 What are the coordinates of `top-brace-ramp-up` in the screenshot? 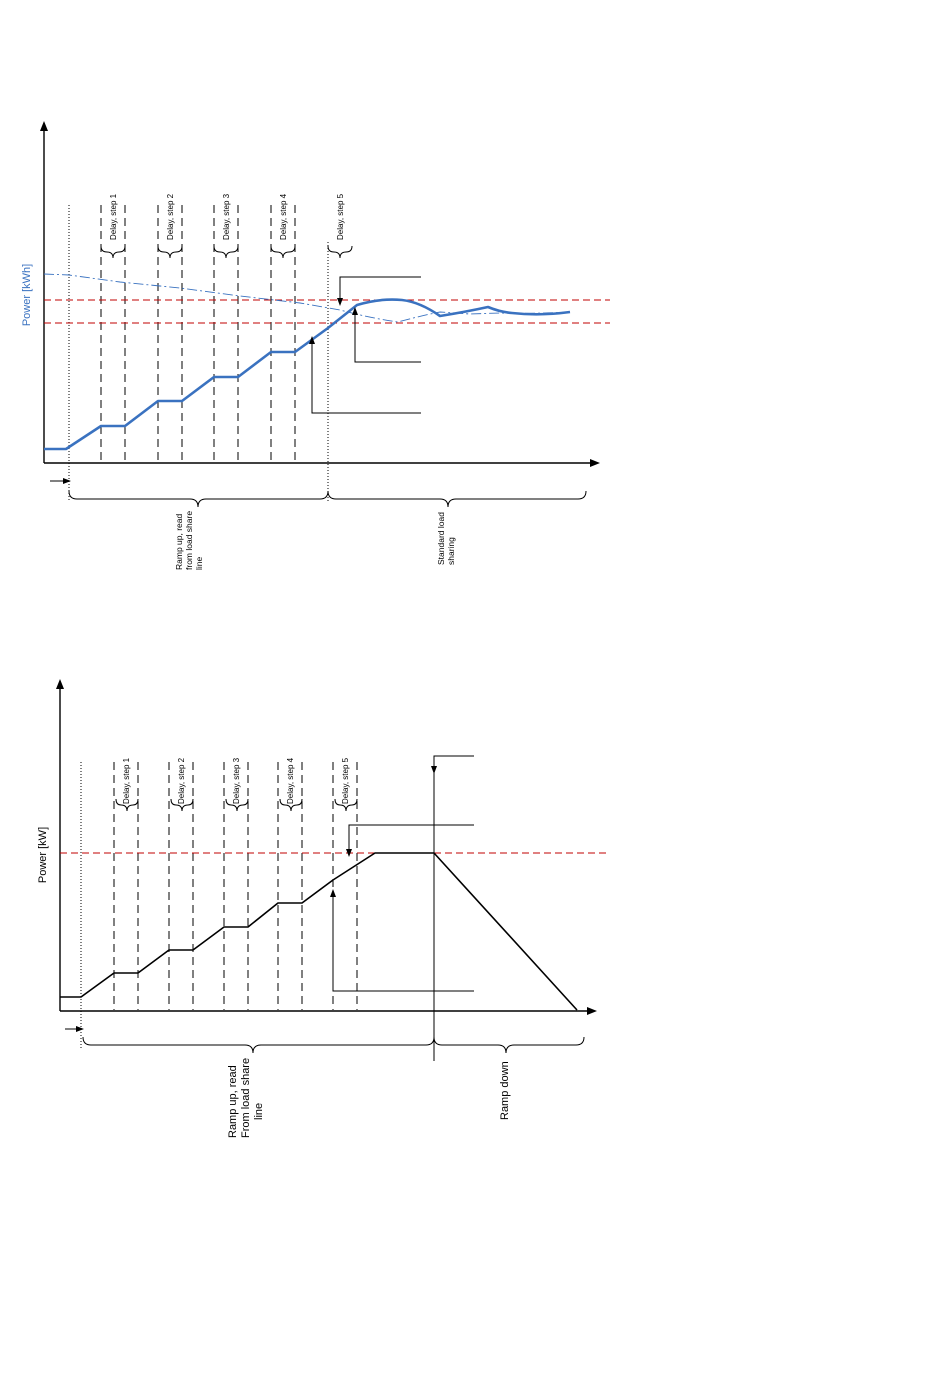 It's located at (198, 499).